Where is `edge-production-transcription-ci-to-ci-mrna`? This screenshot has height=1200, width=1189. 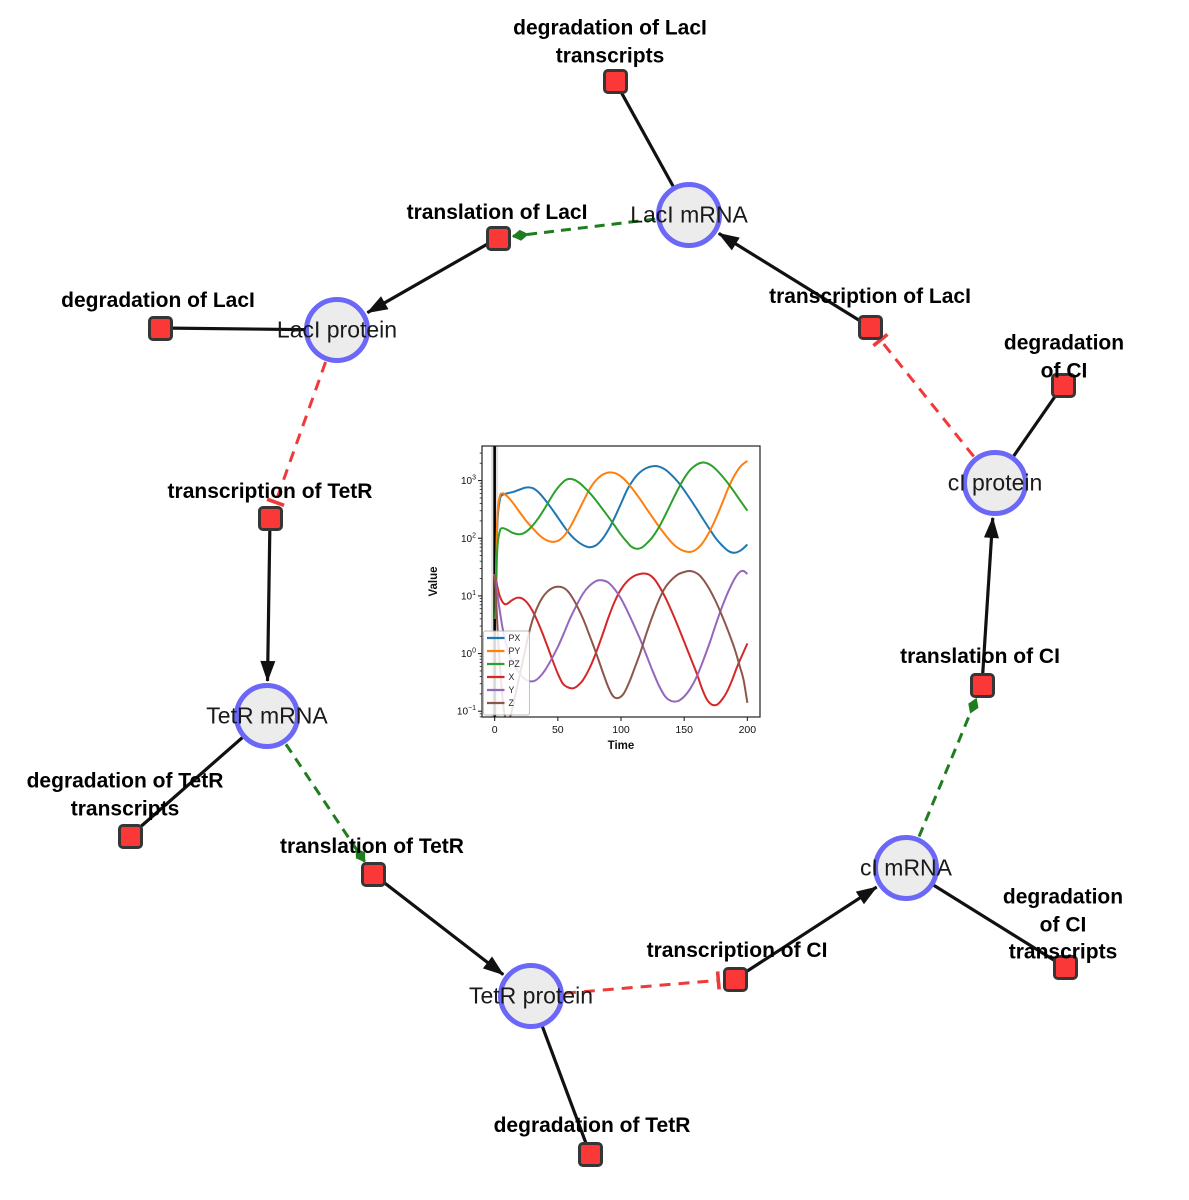 edge-production-transcription-ci-to-ci-mrna is located at coordinates (806, 933).